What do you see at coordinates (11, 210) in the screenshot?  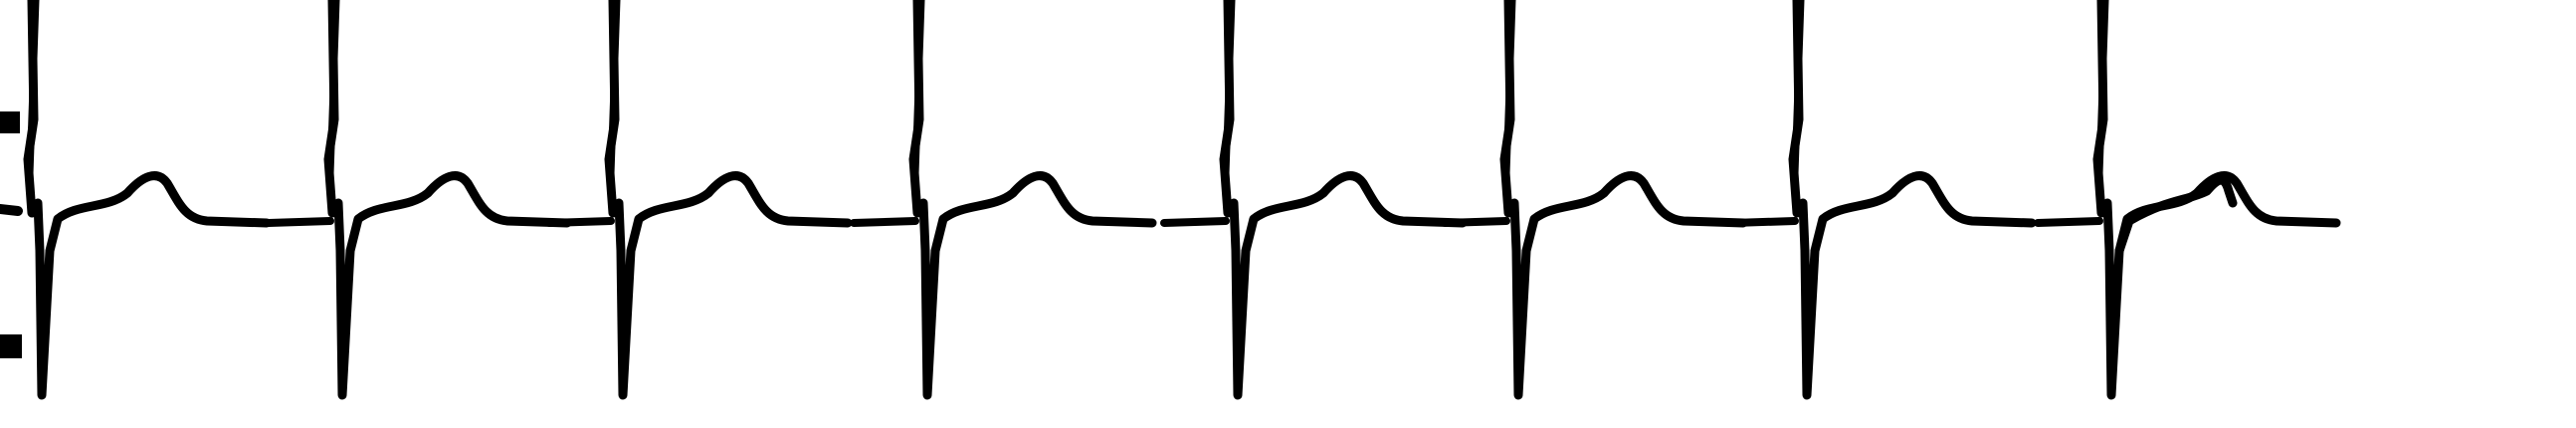 I see `calibration-tick` at bounding box center [11, 210].